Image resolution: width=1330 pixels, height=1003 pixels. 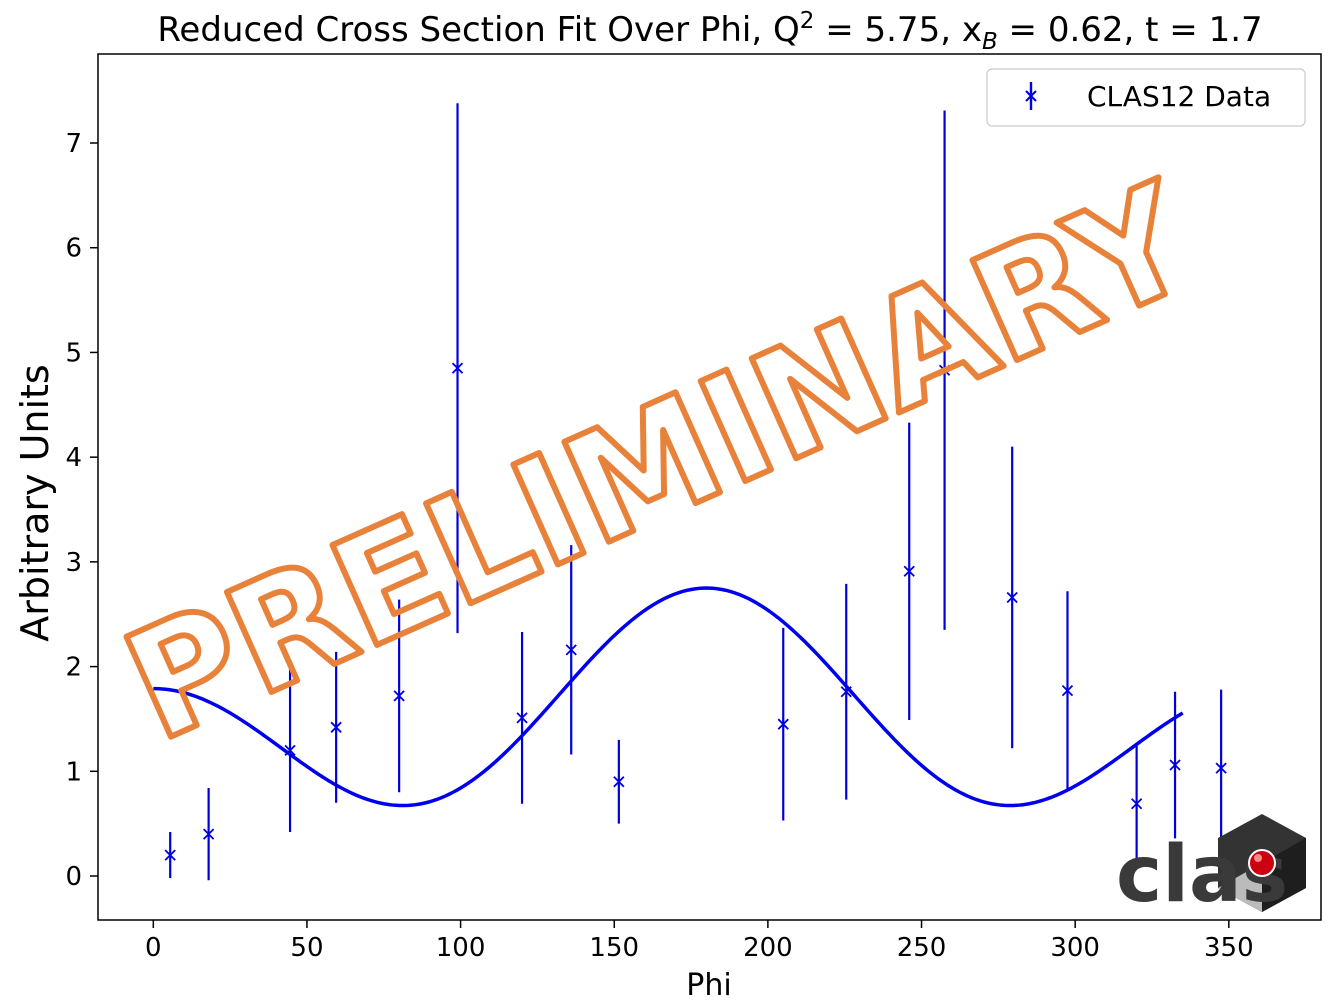 I want to click on logo-ball-icon, so click(x=1262, y=863).